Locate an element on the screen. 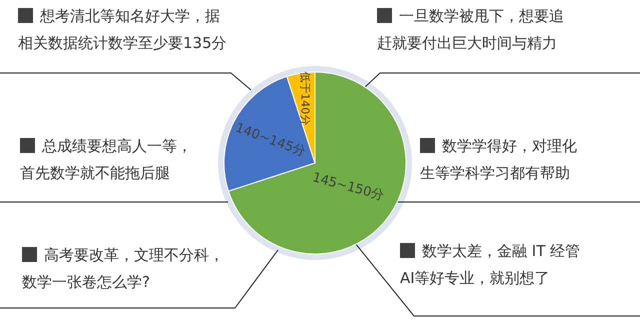  text: 一旦数学被甩下，想要追赶就要付出巨大时间与精力 is located at coordinates (470, 29).